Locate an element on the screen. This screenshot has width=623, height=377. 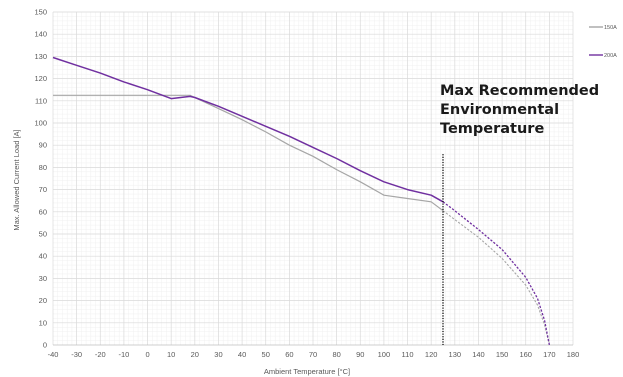
y-tick-label: 150 is located at coordinates (40, 12).